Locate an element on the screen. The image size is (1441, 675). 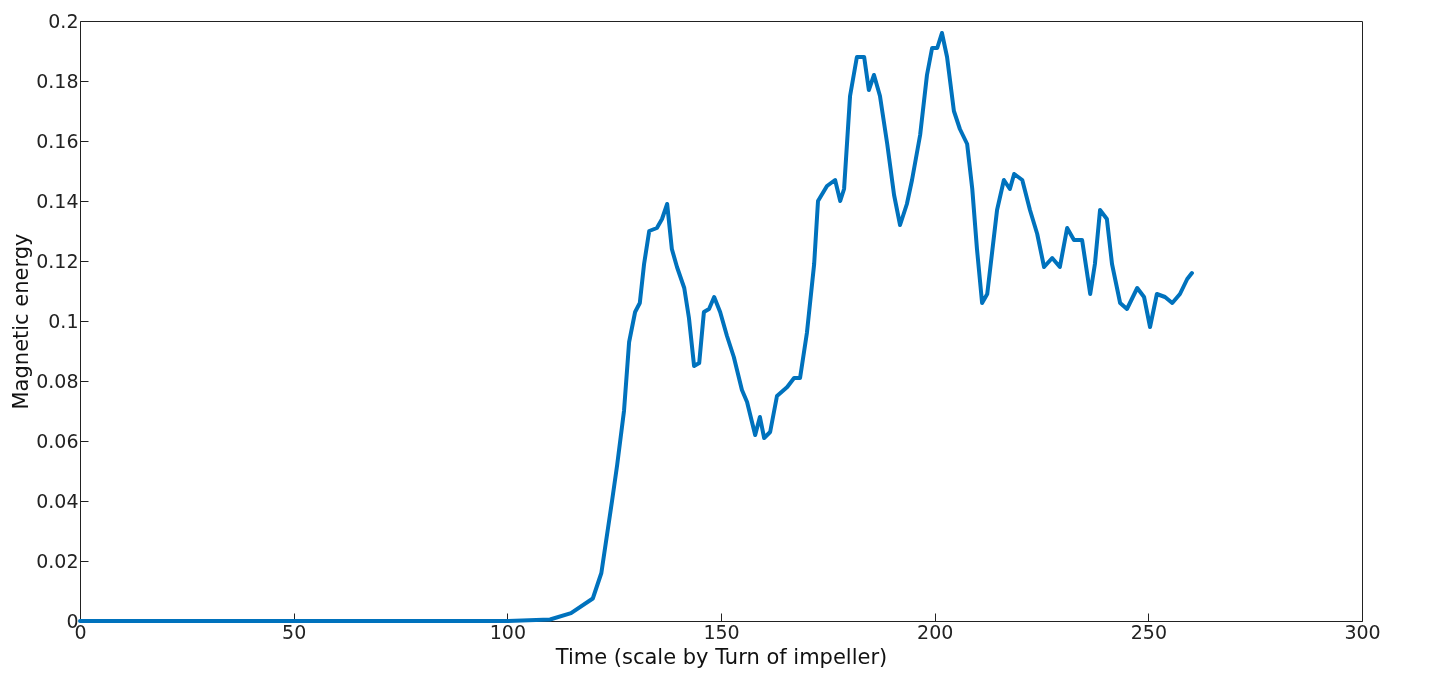
y-tick-label: 0.16 is located at coordinates (57, 140).